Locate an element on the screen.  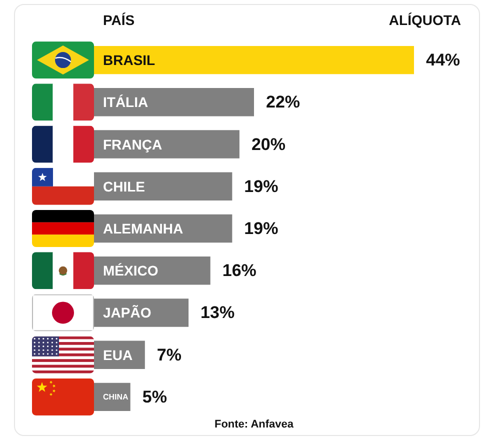
data-label: 16% is located at coordinates (239, 270).